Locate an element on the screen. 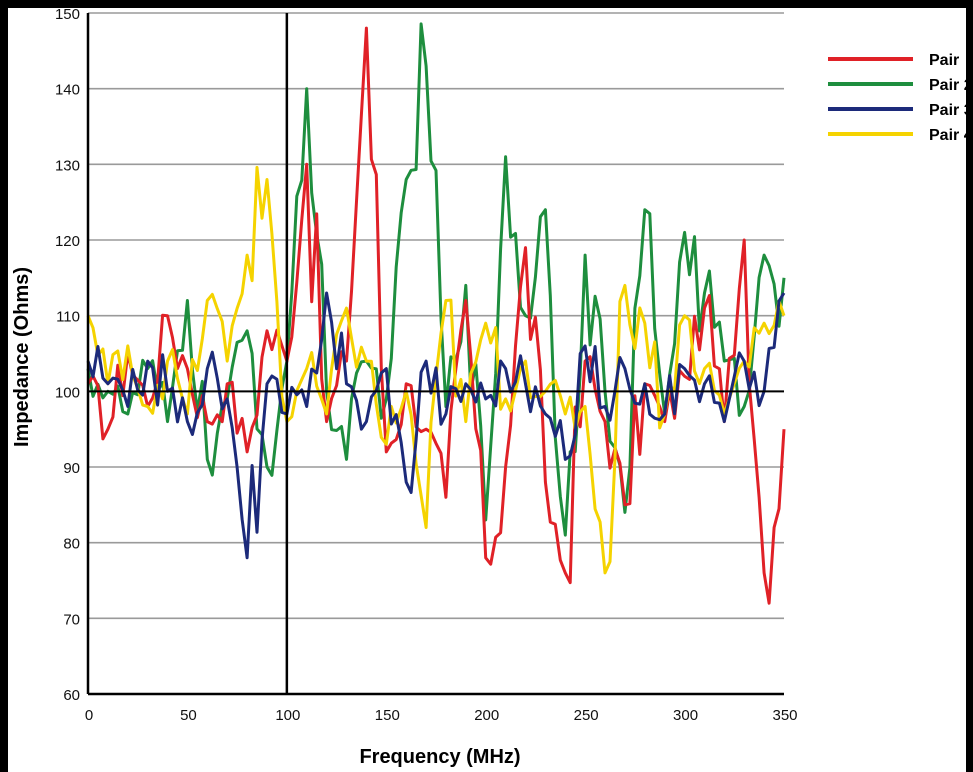 This screenshot has height=772, width=973. x-tick-label: 0 is located at coordinates (89, 715).